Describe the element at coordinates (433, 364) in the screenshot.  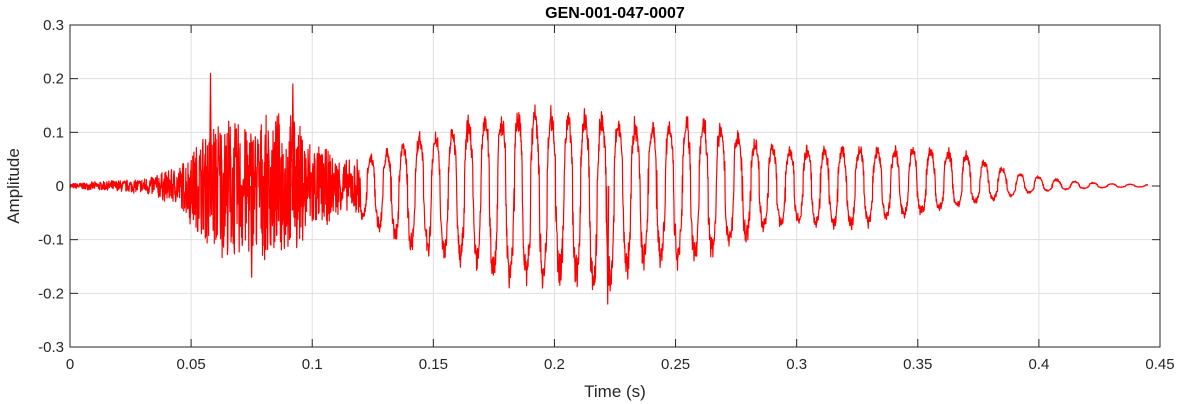
I see `x-tick-label: 0.15` at that location.